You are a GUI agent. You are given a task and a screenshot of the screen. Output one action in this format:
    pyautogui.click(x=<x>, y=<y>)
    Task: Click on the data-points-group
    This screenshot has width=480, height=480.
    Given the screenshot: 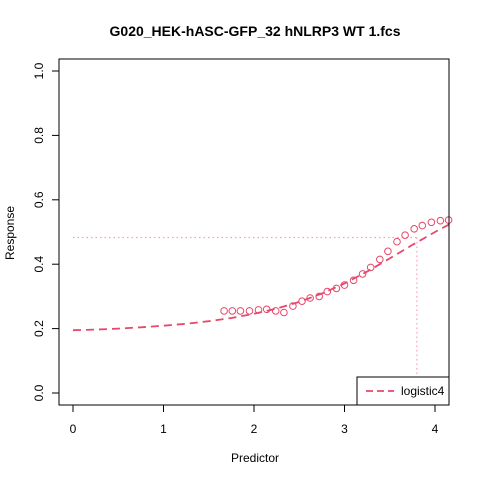 What is the action you would take?
    pyautogui.click(x=336, y=266)
    